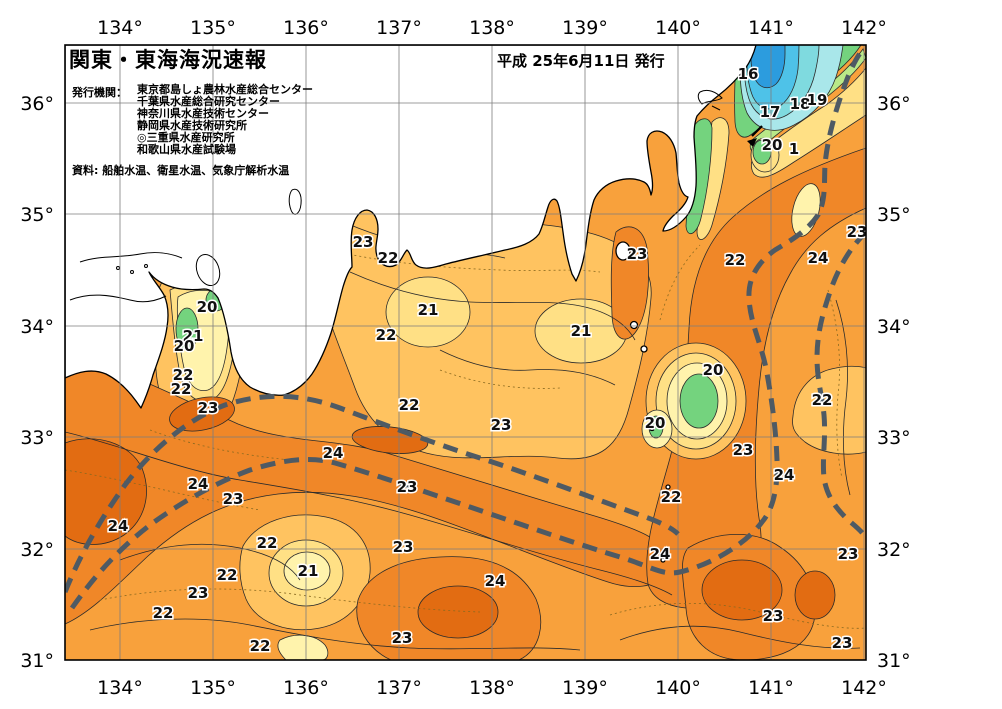 The width and height of the screenshot is (1002, 709). What do you see at coordinates (168, 60) in the screenshot?
I see `page-title: 関東・東海海況速報` at bounding box center [168, 60].